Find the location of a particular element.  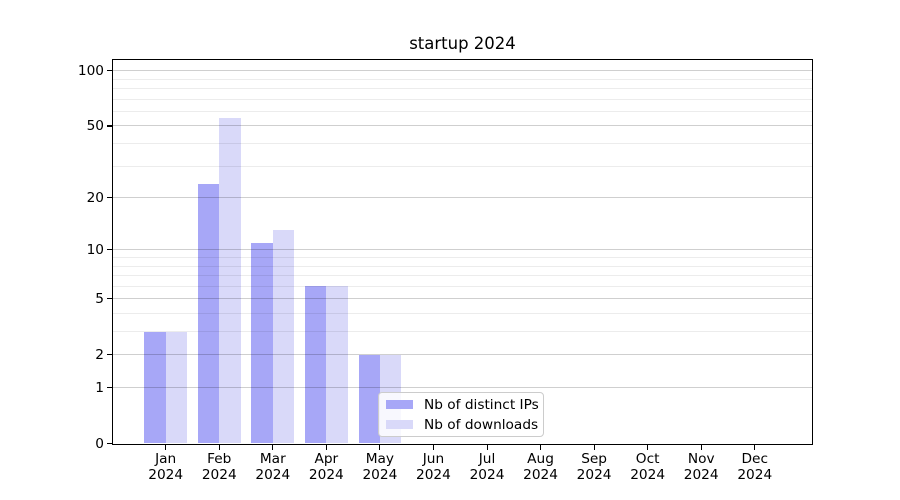

y-tick-label-5: 5 is located at coordinates (99, 298).